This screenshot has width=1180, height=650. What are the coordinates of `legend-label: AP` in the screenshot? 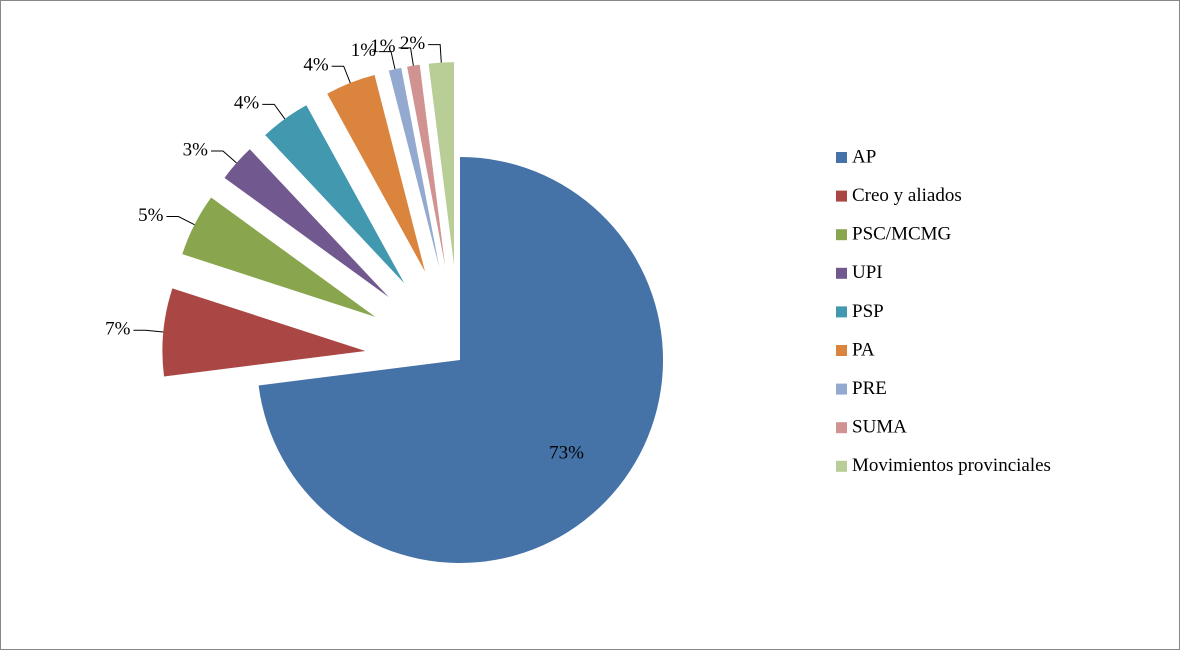 It's located at (864, 156).